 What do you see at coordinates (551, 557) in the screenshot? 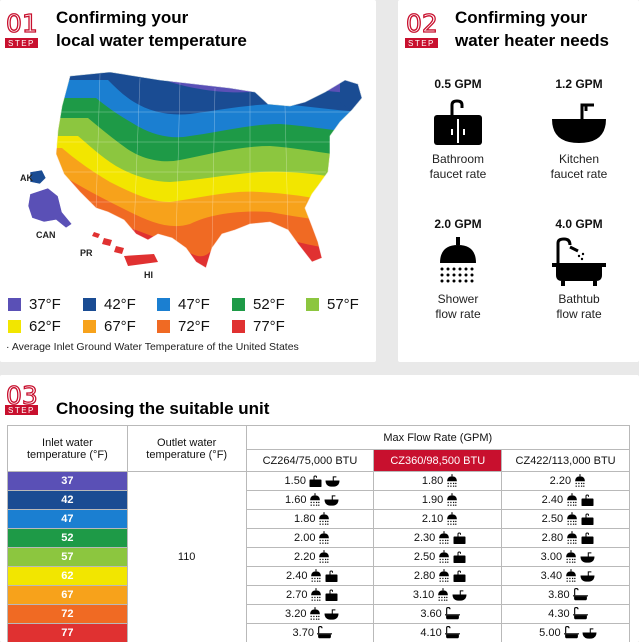
I see `flow-rate-value: 3.00` at bounding box center [551, 557].